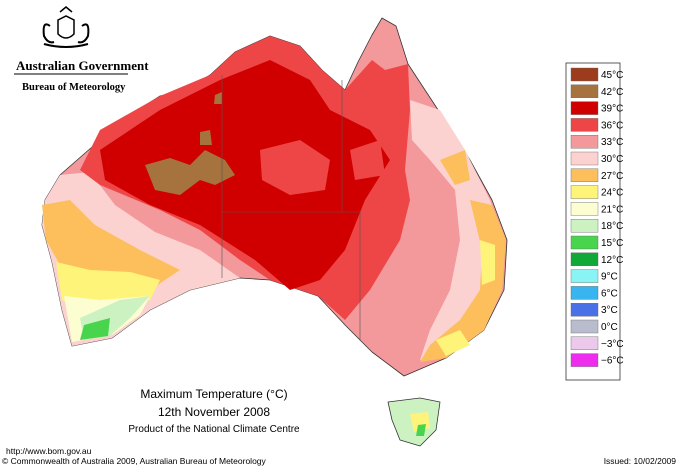 The image size is (680, 467). I want to click on footer-issued: Issued: 10/02/2009, so click(640, 461).